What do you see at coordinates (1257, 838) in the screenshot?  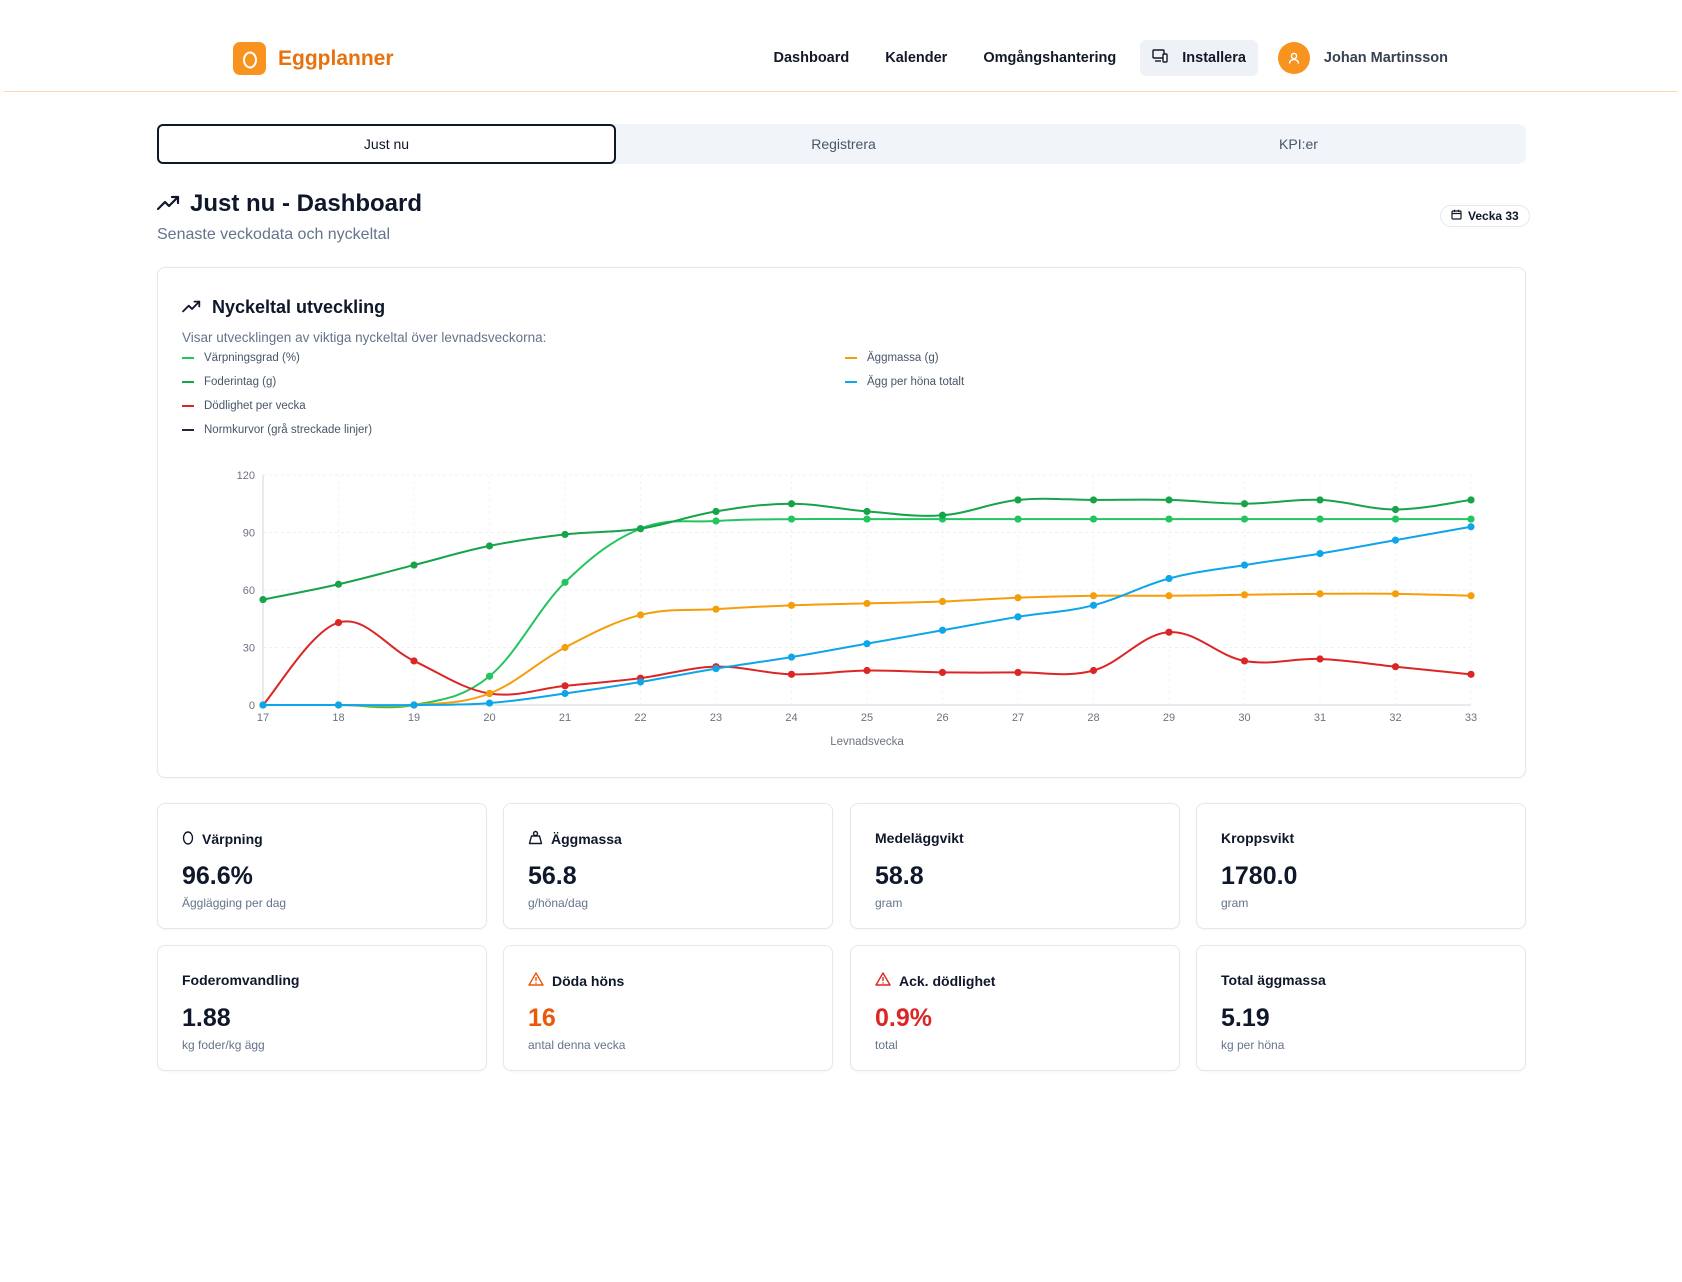 I see `kpi-header: Kroppsvikt` at bounding box center [1257, 838].